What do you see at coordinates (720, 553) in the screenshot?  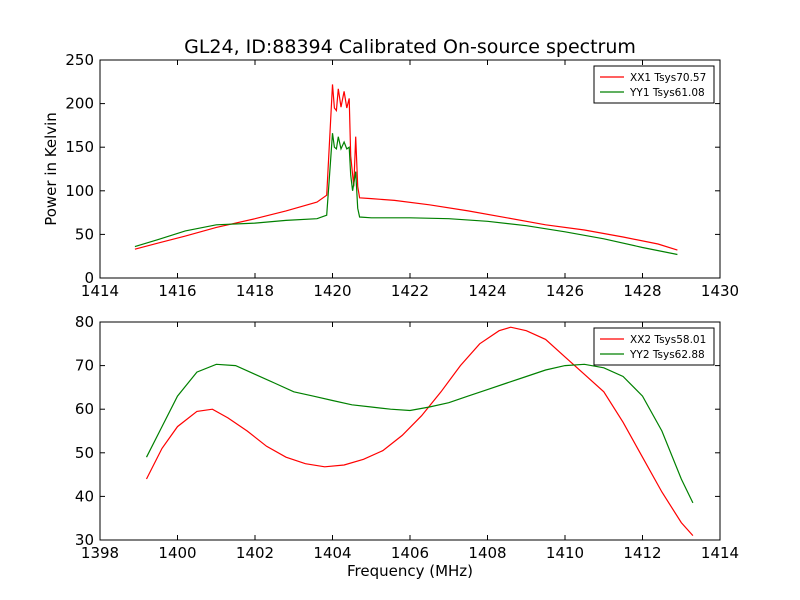 I see `bottom-x-tick-label: 1414` at bounding box center [720, 553].